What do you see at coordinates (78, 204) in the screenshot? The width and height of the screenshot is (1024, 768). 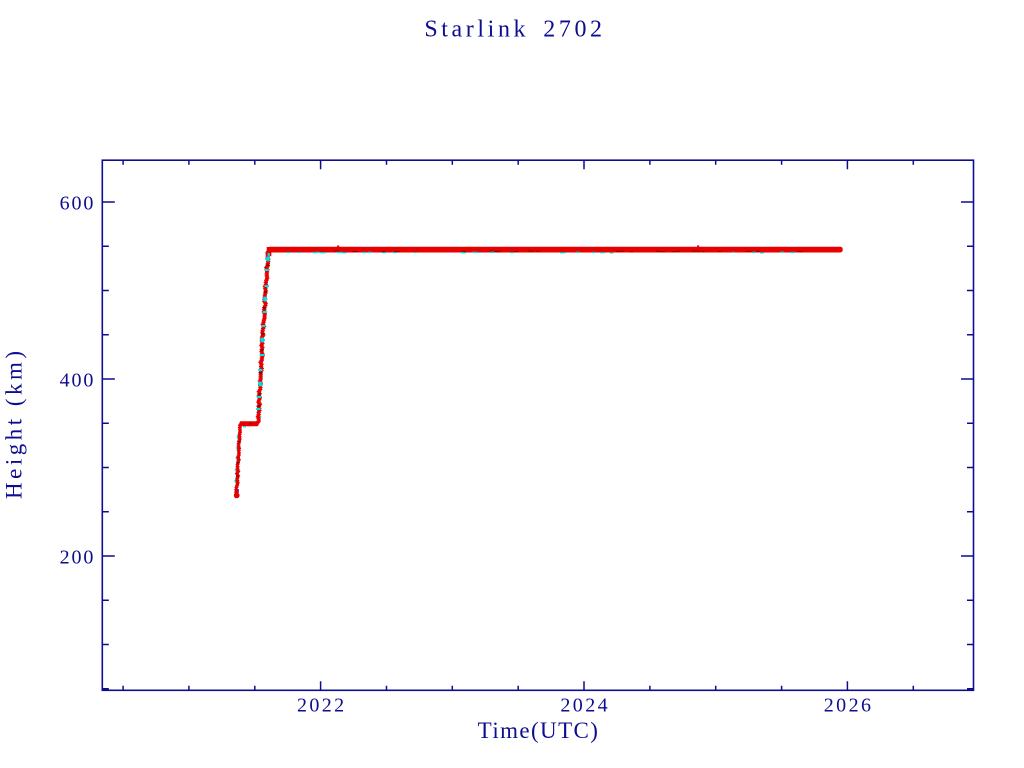 I see `svg-text: 600` at bounding box center [78, 204].